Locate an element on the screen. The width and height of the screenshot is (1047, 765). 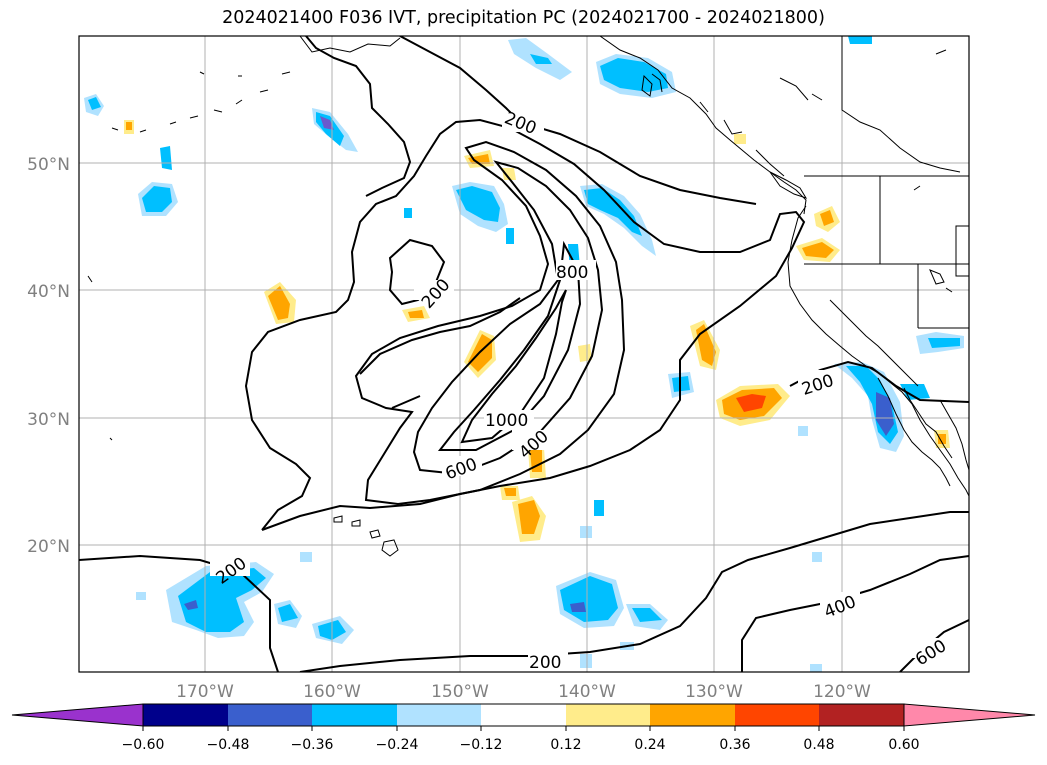
lon-label: 140°W is located at coordinates (587, 692).